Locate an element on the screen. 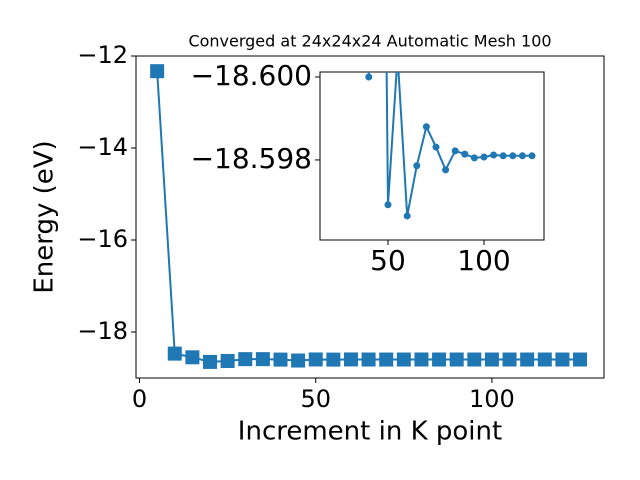 The image size is (640, 480). x-tick-label: 0 is located at coordinates (139, 399).